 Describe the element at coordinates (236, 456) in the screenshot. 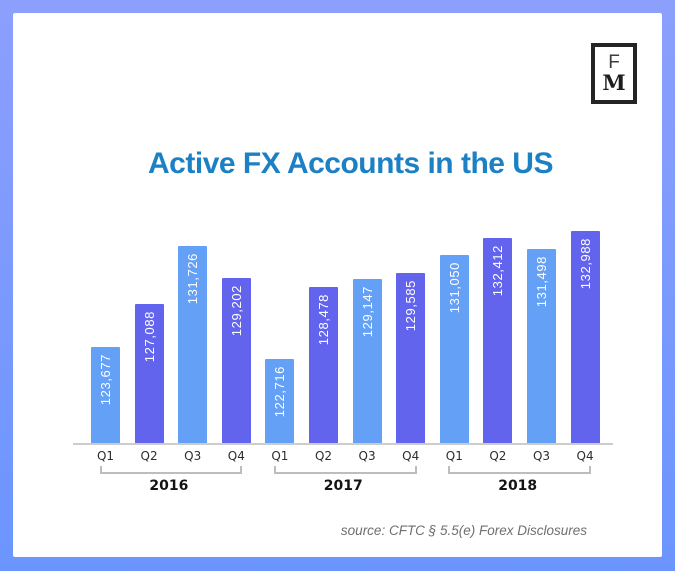

I see `quarter-label-2016-Q4: Q4` at that location.